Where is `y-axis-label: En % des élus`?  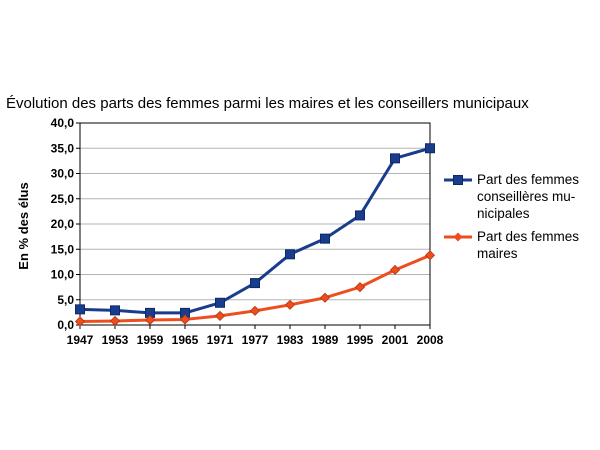
y-axis-label: En % des élus is located at coordinates (23, 225).